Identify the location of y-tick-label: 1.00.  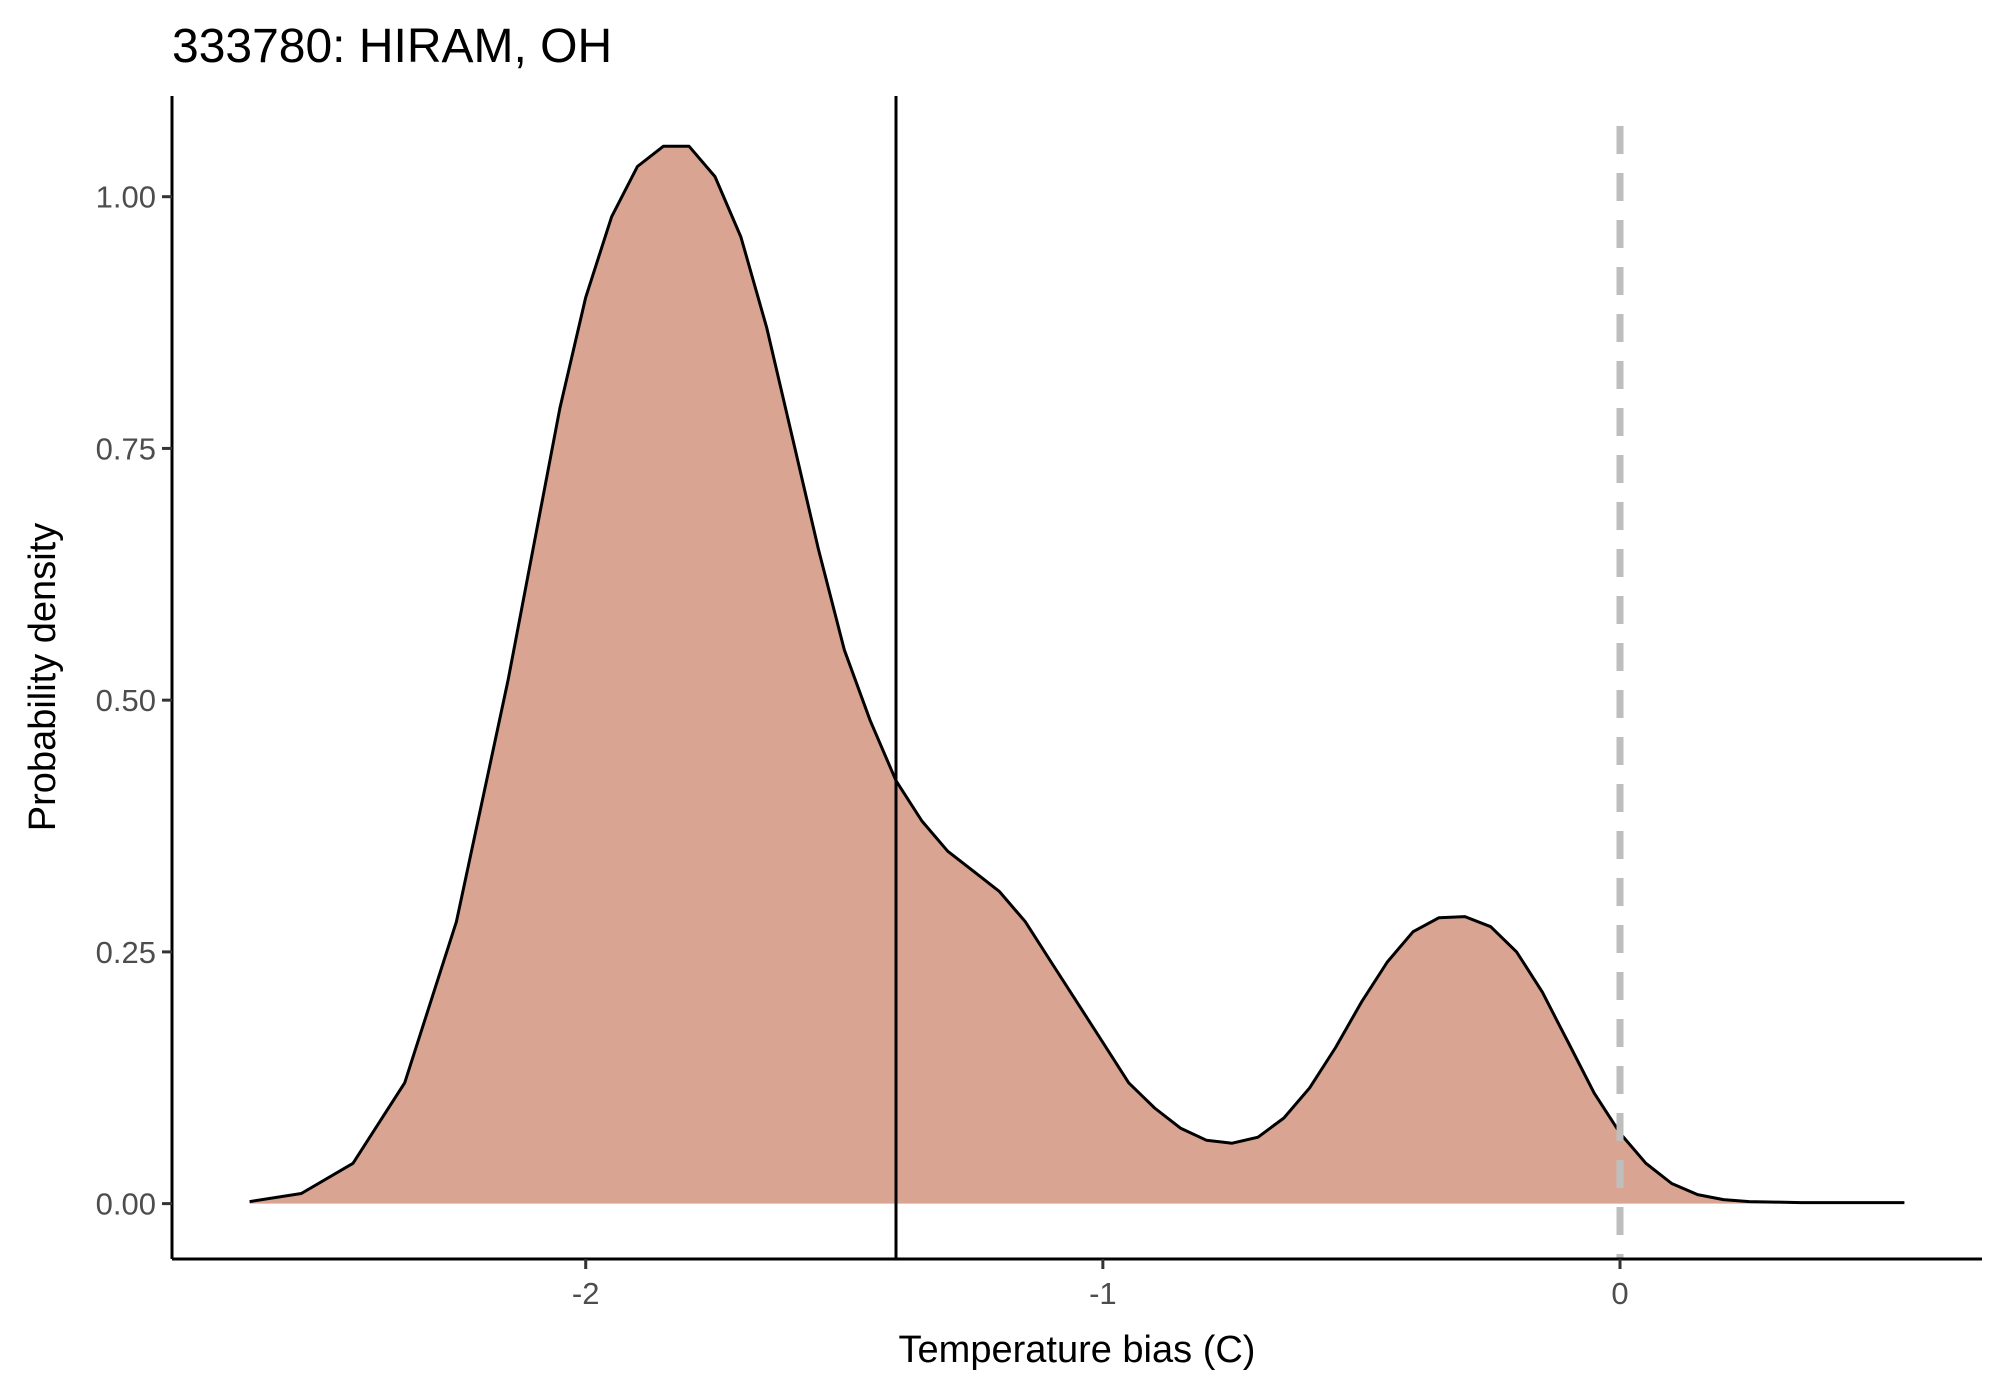
(126, 197).